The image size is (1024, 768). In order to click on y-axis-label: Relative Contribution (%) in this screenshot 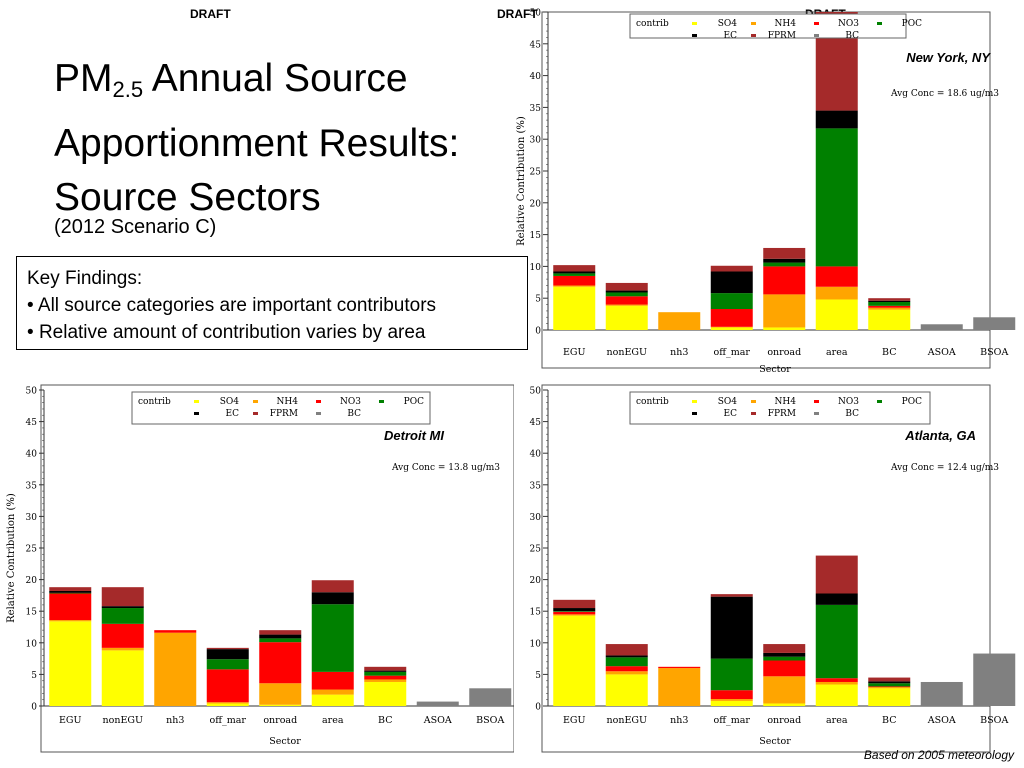, I will do `click(521, 181)`.